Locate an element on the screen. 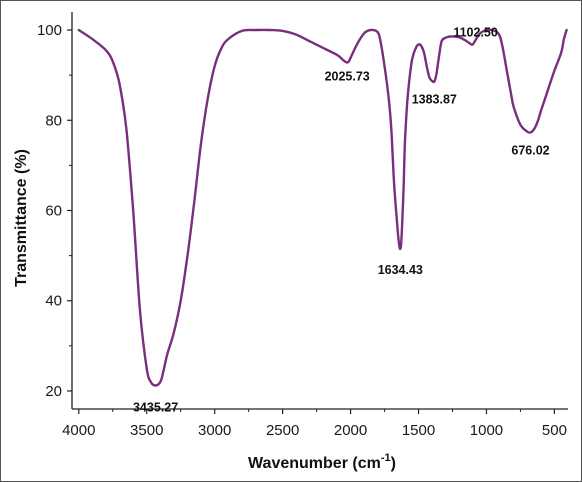 The width and height of the screenshot is (582, 482). y-tick-label-20: 20 is located at coordinates (53, 391).